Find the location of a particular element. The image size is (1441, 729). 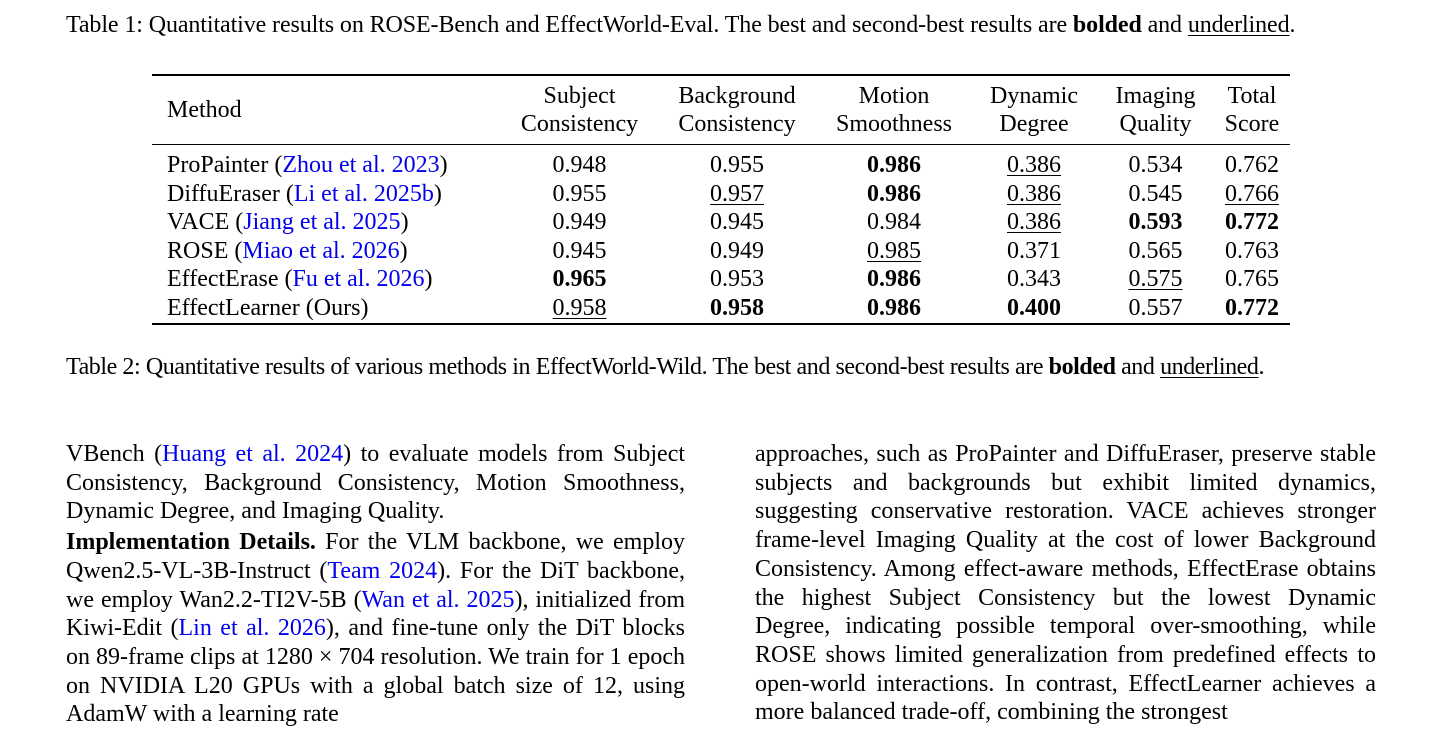

score-cell: 0.985 is located at coordinates (894, 250).